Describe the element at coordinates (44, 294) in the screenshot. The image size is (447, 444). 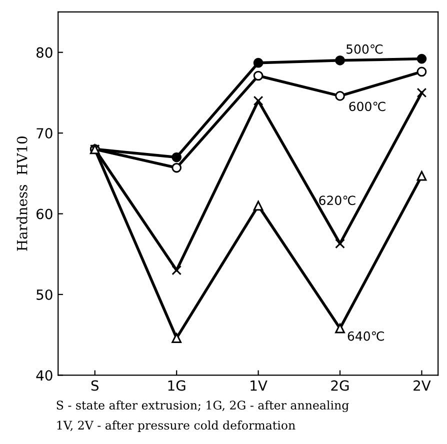
I see `y-tick-label: 50` at that location.